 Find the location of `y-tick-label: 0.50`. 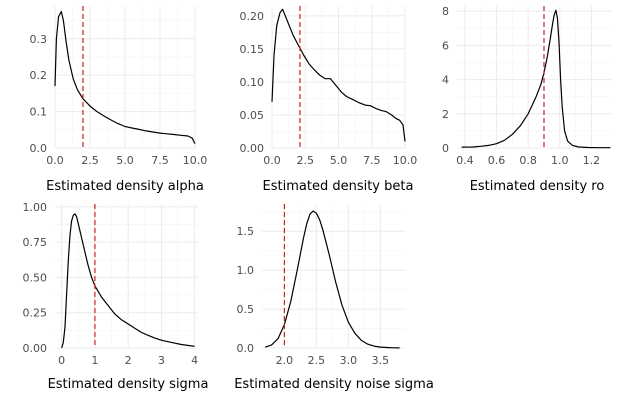

y-tick-label: 0.50 is located at coordinates (35, 277).